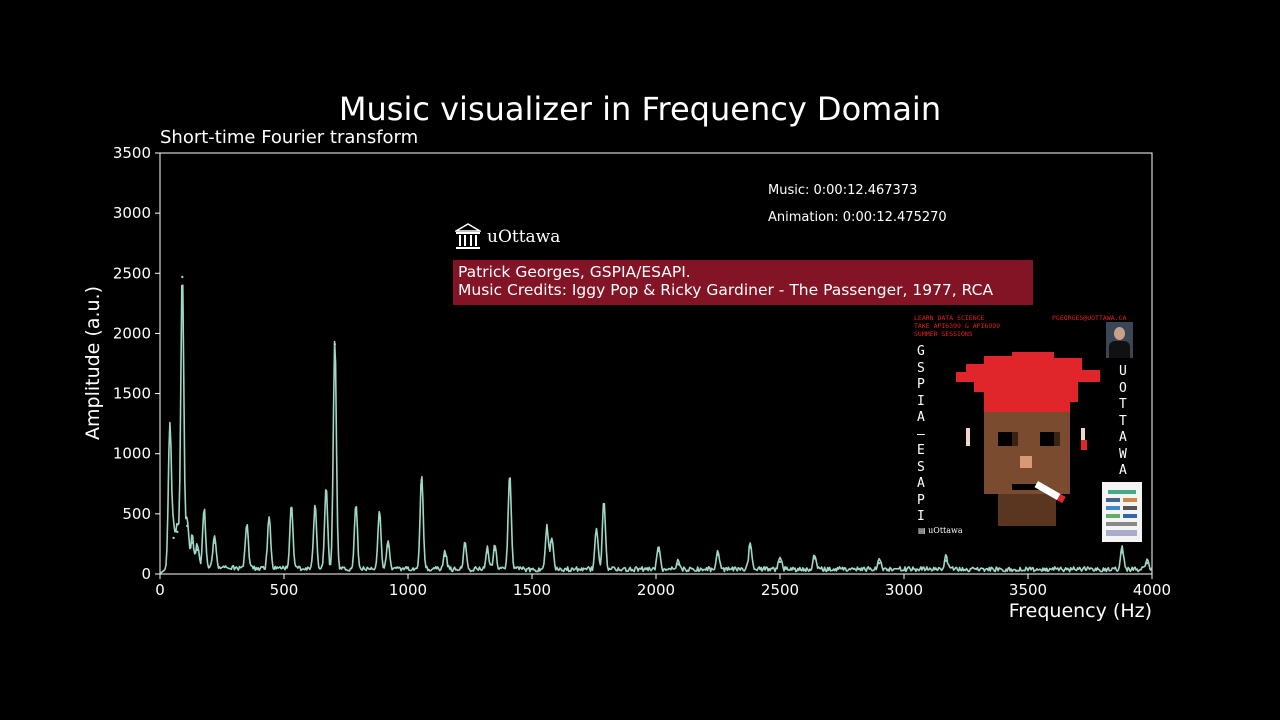 This screenshot has height=720, width=1280. Describe the element at coordinates (132, 213) in the screenshot. I see `y-tick-label: 3000` at that location.